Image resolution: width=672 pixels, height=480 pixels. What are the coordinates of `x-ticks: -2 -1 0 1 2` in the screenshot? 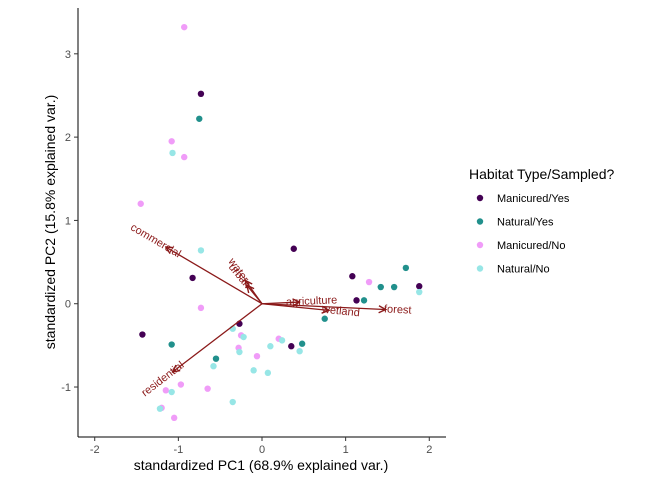 It's located at (261, 446).